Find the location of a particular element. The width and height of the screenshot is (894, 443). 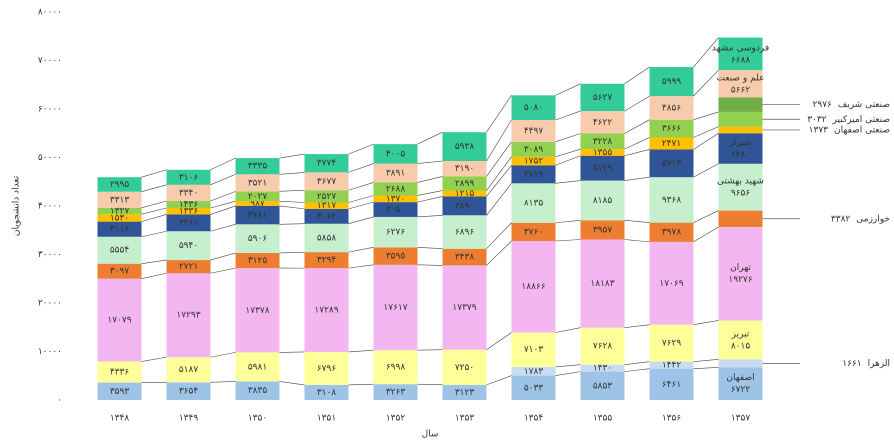

value-label: ۲۹۷۶ is located at coordinates (823, 105).